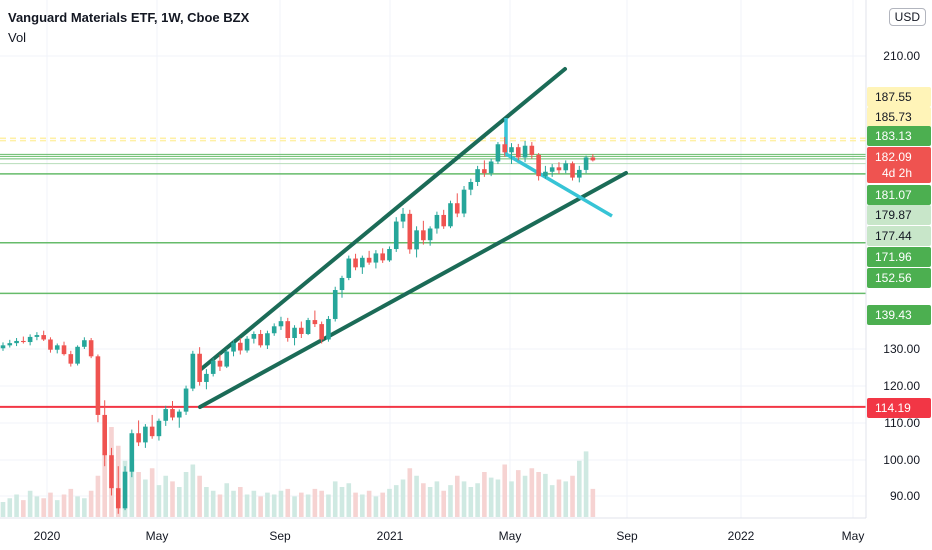 The width and height of the screenshot is (932, 550). What do you see at coordinates (907, 17) in the screenshot?
I see `currency-selector: USD` at bounding box center [907, 17].